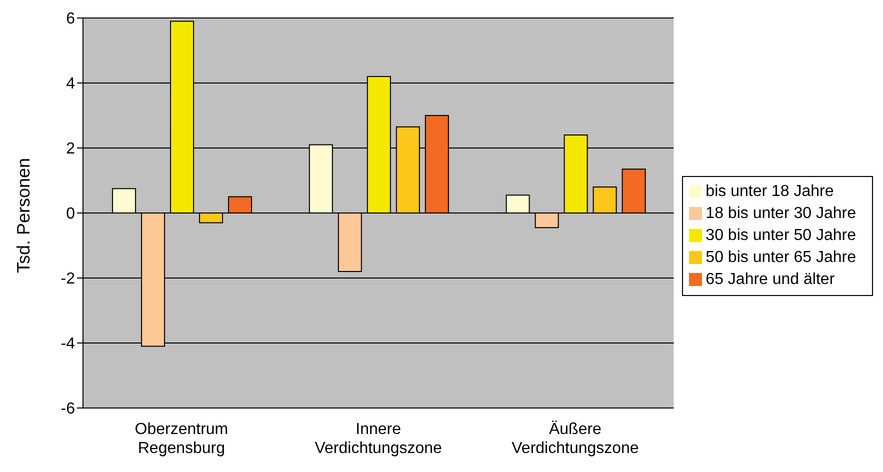  What do you see at coordinates (71, 149) in the screenshot?
I see `y-tick-label: 2` at bounding box center [71, 149].